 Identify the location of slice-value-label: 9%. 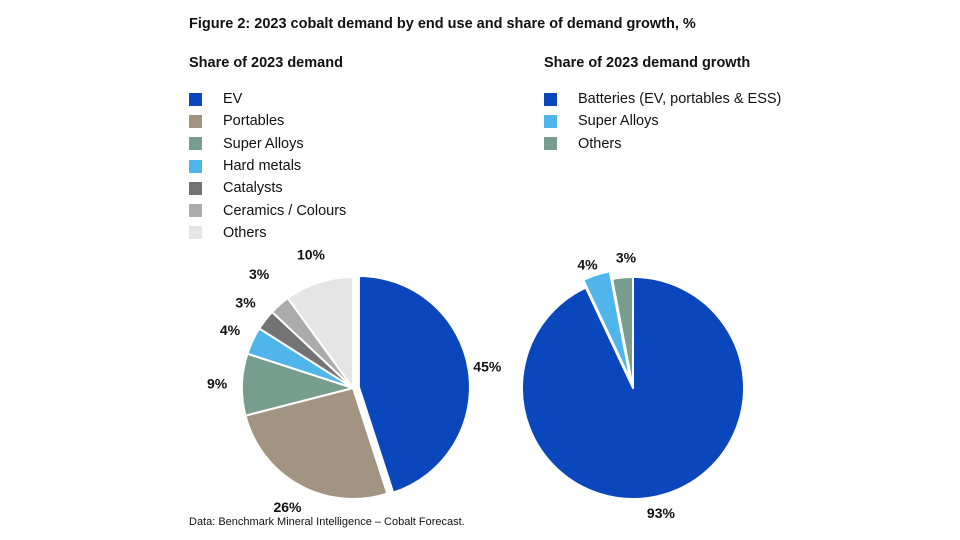
(217, 384).